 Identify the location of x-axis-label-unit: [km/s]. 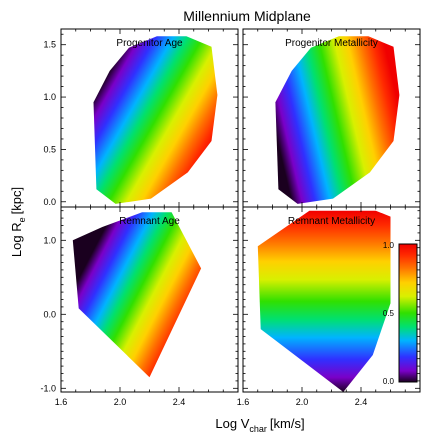
(287, 423).